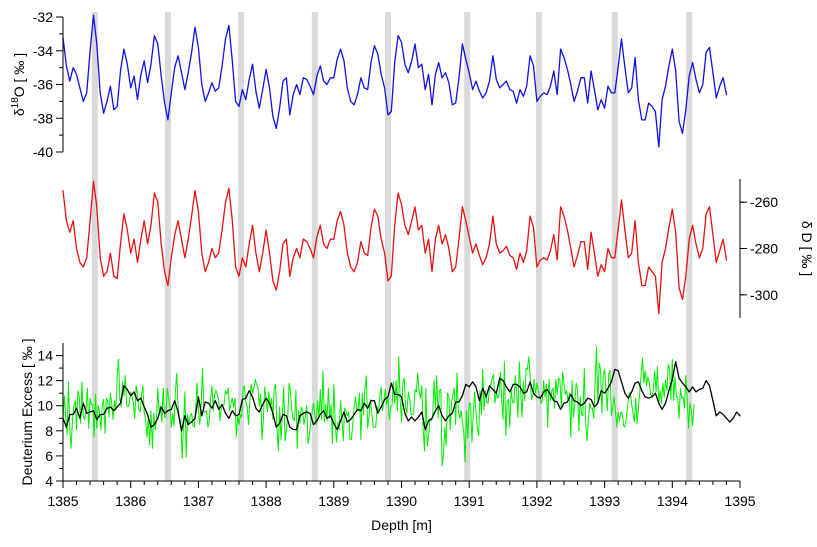 Image resolution: width=817 pixels, height=547 pixels. I want to click on y-tick-label-d18o: -40, so click(43, 152).